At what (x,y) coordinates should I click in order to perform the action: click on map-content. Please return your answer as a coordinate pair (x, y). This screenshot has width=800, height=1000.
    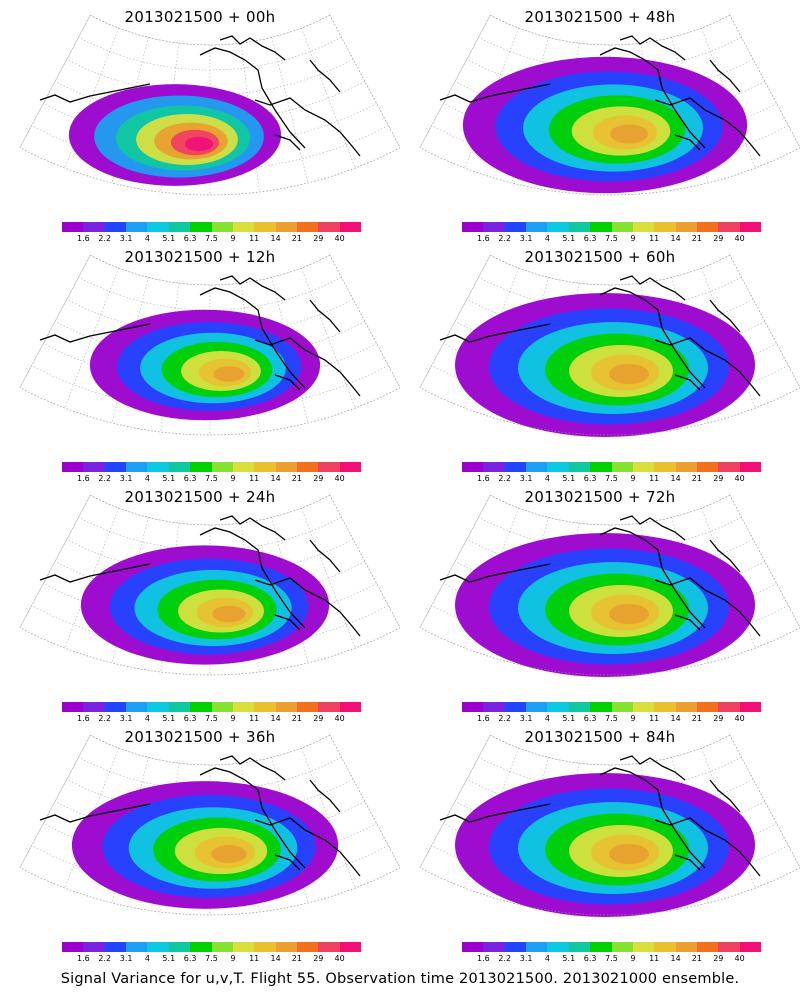
    Looking at the image, I should click on (609, 825).